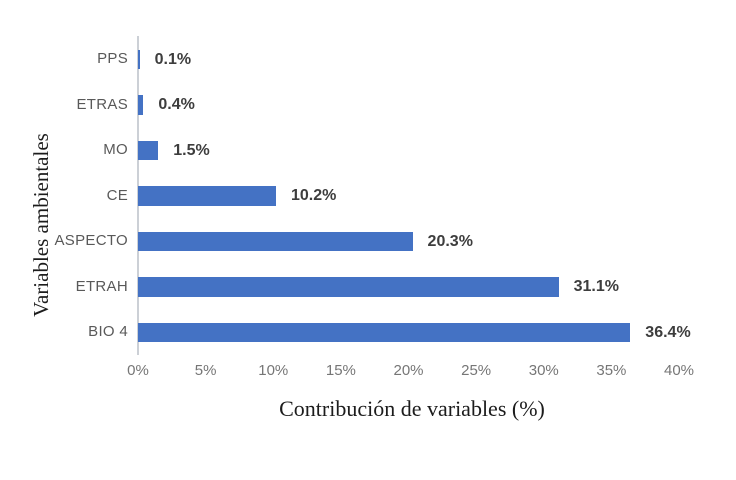 The height and width of the screenshot is (480, 736). Describe the element at coordinates (596, 287) in the screenshot. I see `value-label: 31.1%` at that location.